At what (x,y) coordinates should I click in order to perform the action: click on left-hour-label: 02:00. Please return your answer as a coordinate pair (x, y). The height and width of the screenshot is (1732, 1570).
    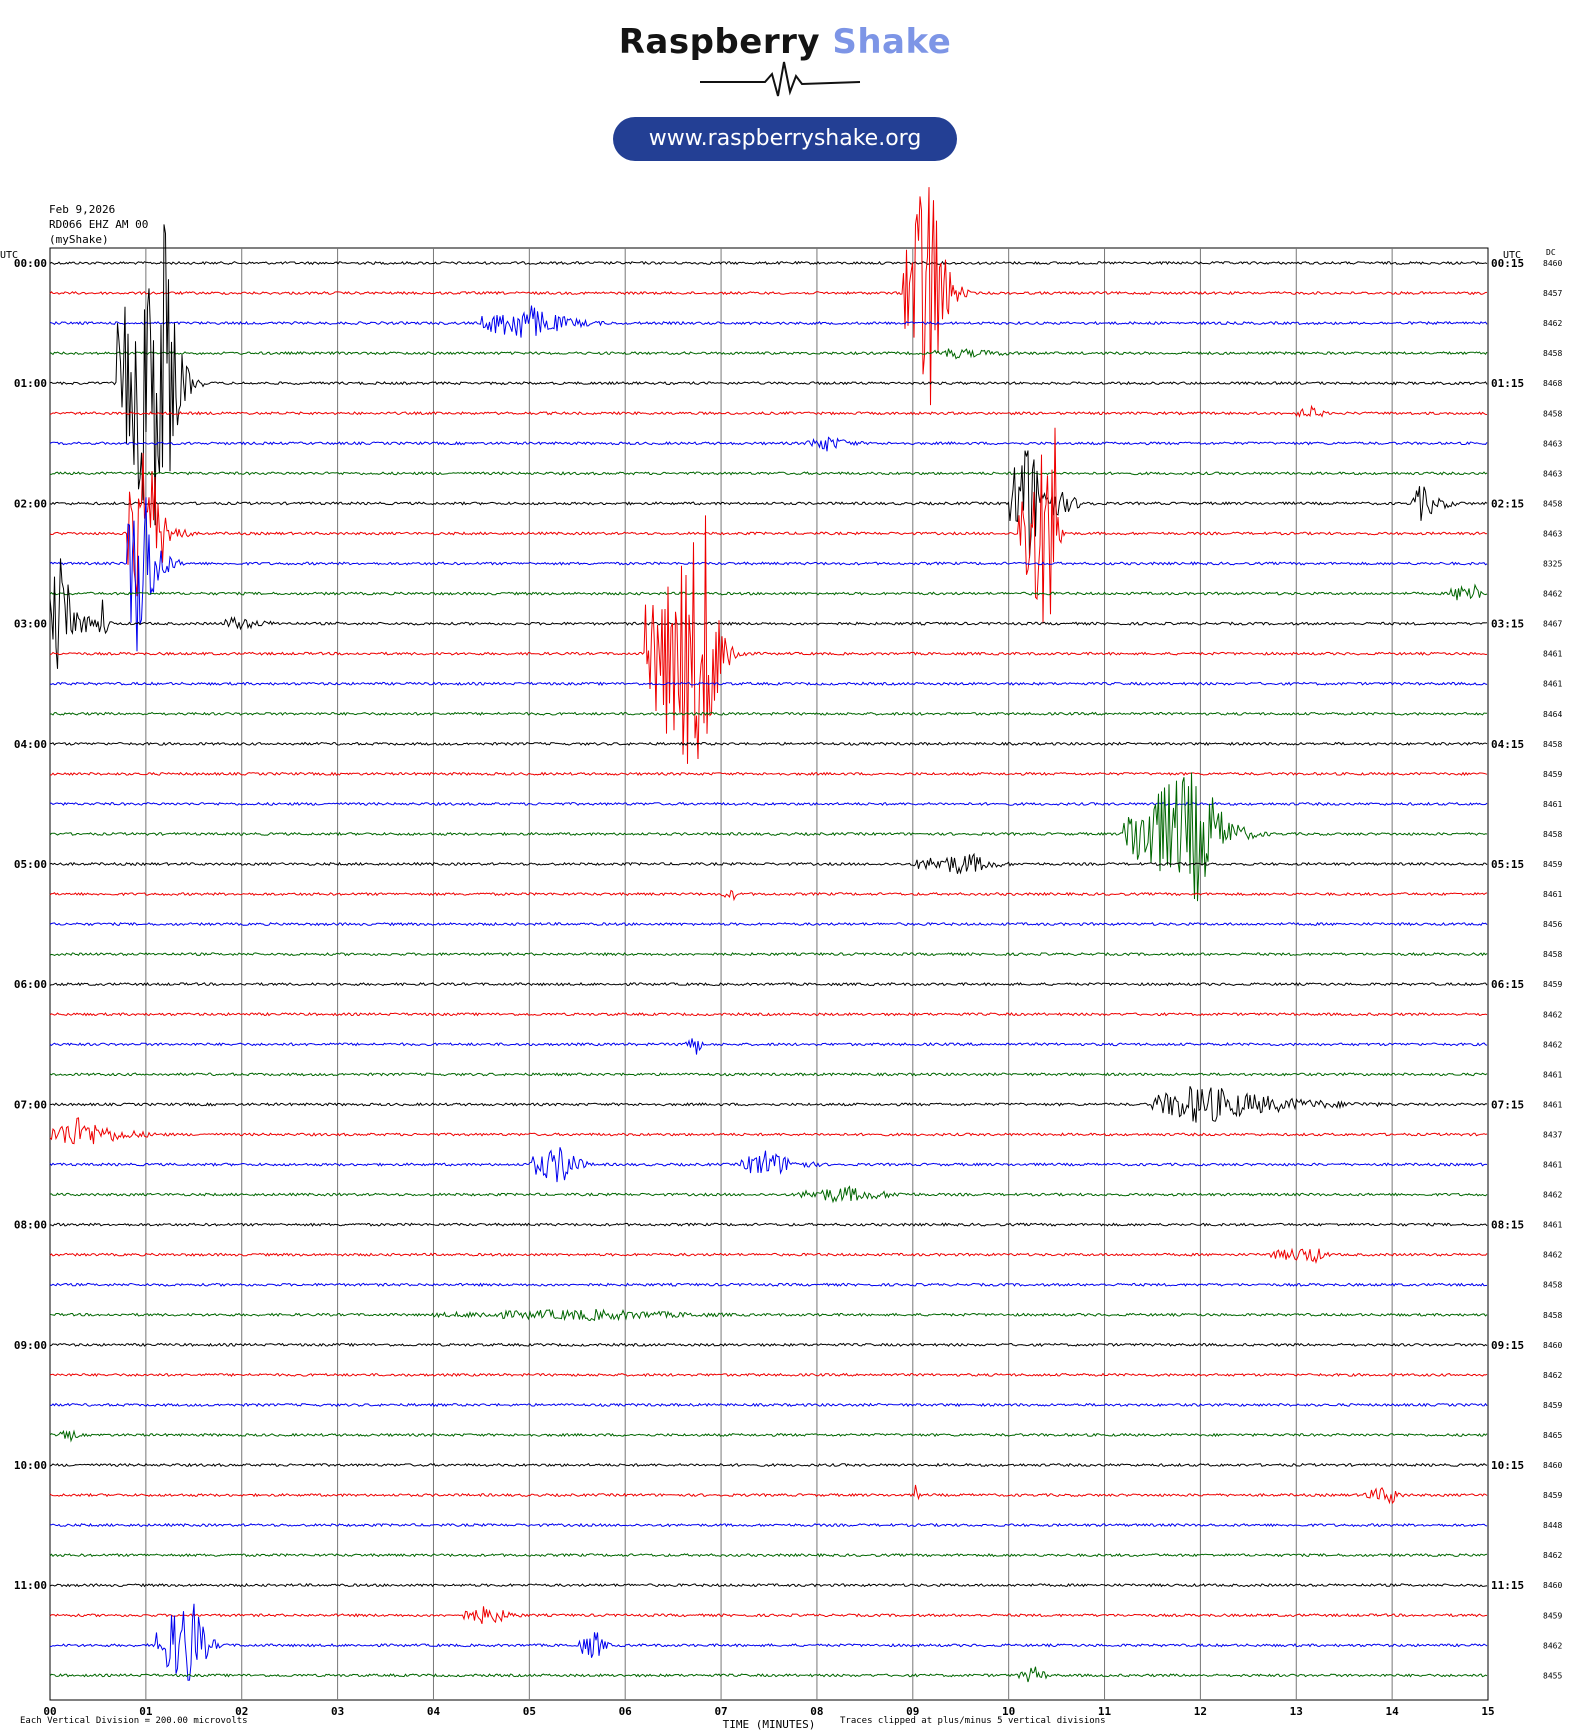
    Looking at the image, I should click on (30, 503).